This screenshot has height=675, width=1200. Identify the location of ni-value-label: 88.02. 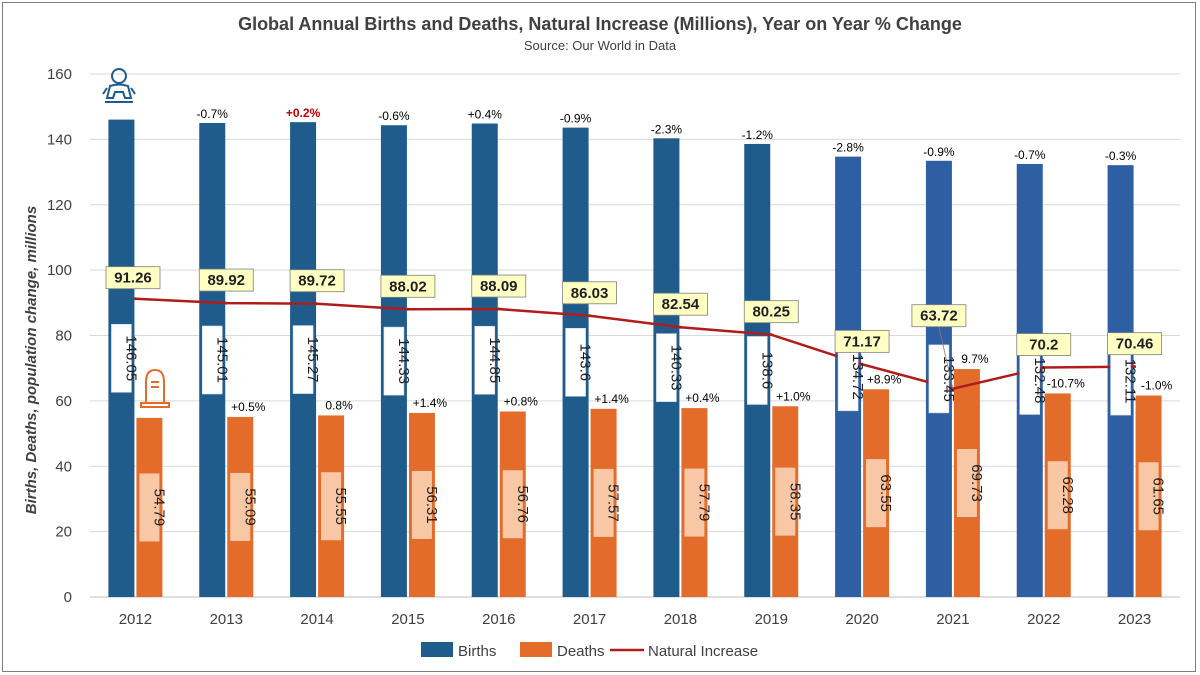
(408, 286).